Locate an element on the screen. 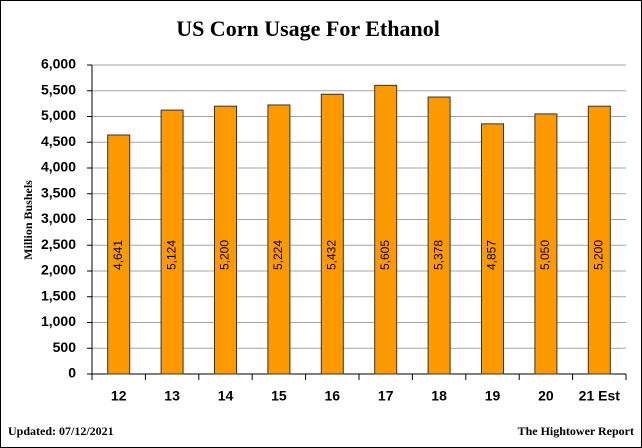  value-label: 4,641 is located at coordinates (118, 255).